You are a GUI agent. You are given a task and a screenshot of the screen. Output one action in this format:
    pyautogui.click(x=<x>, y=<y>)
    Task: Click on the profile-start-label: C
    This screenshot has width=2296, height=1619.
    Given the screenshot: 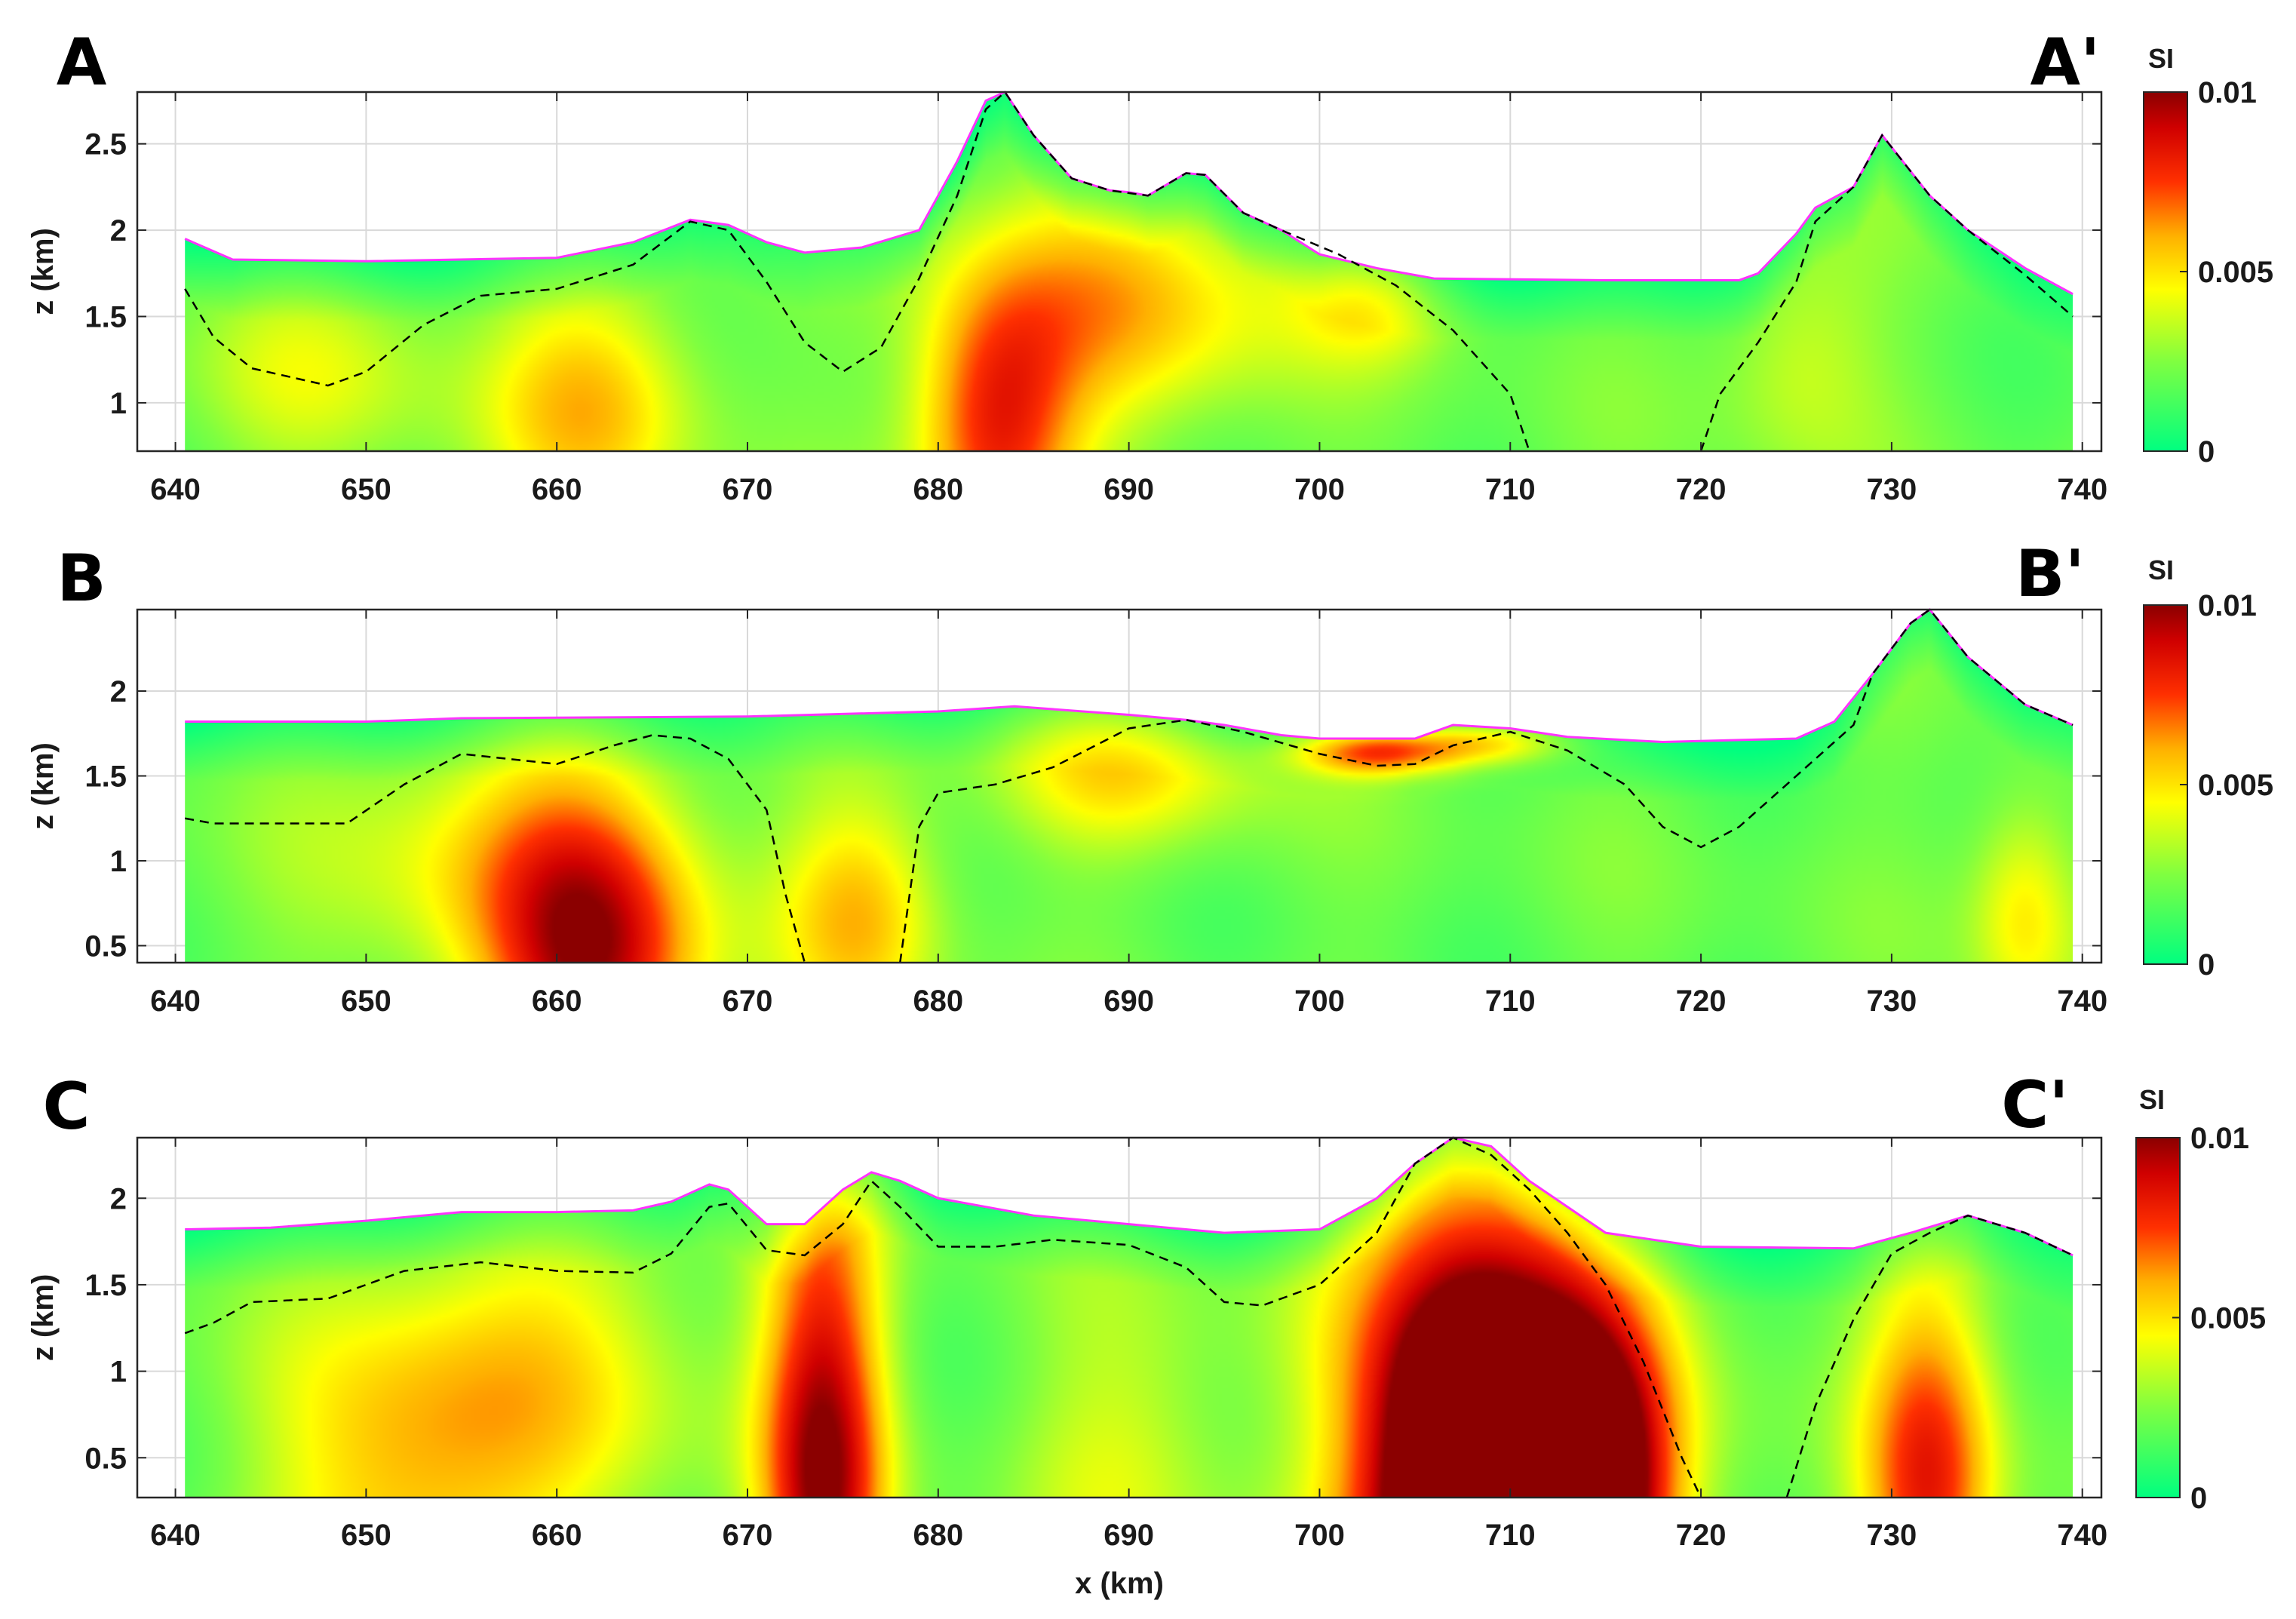 What is the action you would take?
    pyautogui.click(x=66, y=1107)
    